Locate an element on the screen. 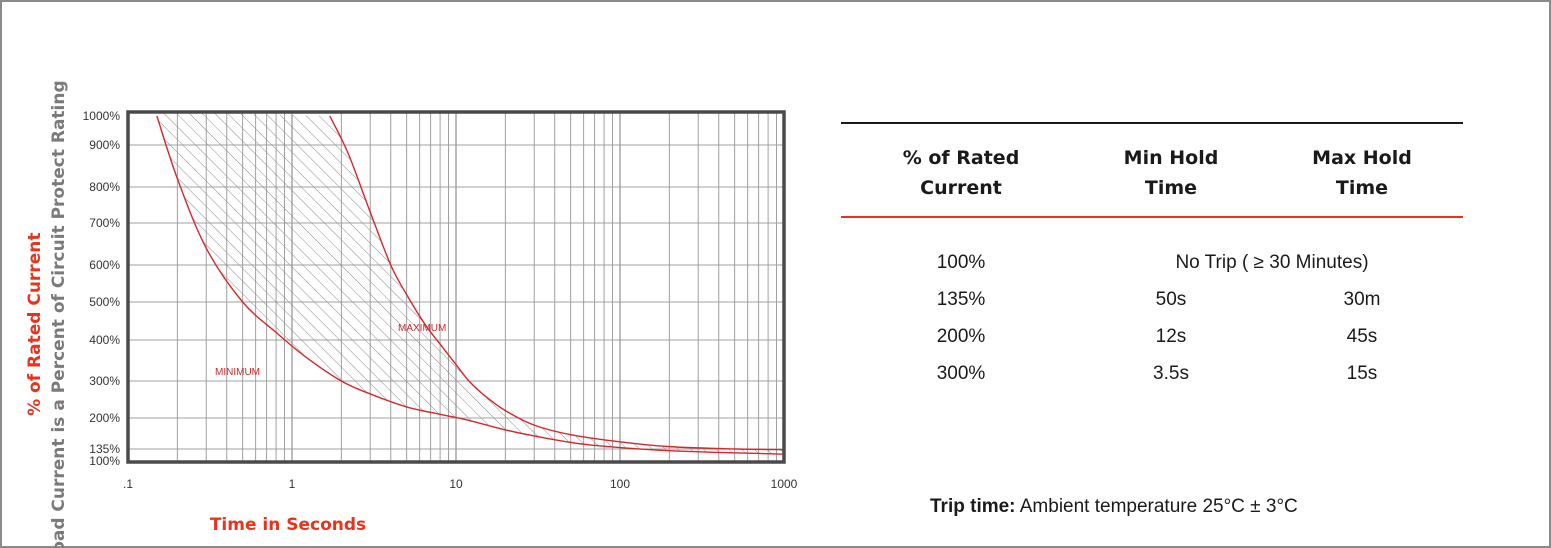  cell-current: 100% is located at coordinates (961, 262).